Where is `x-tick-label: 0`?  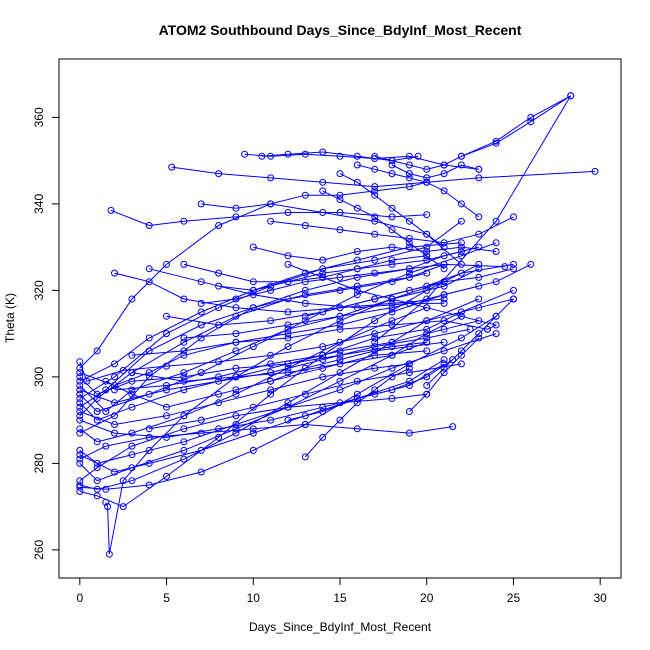
x-tick-label: 0 is located at coordinates (79, 598).